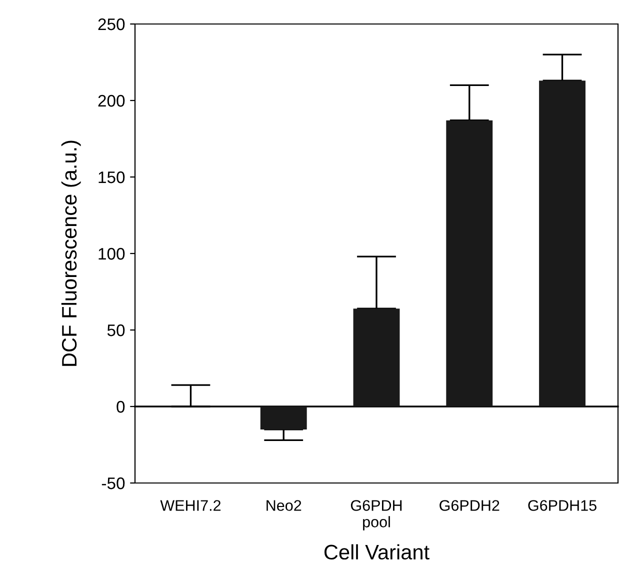  What do you see at coordinates (111, 177) in the screenshot?
I see `y-tick-label: 150` at bounding box center [111, 177].